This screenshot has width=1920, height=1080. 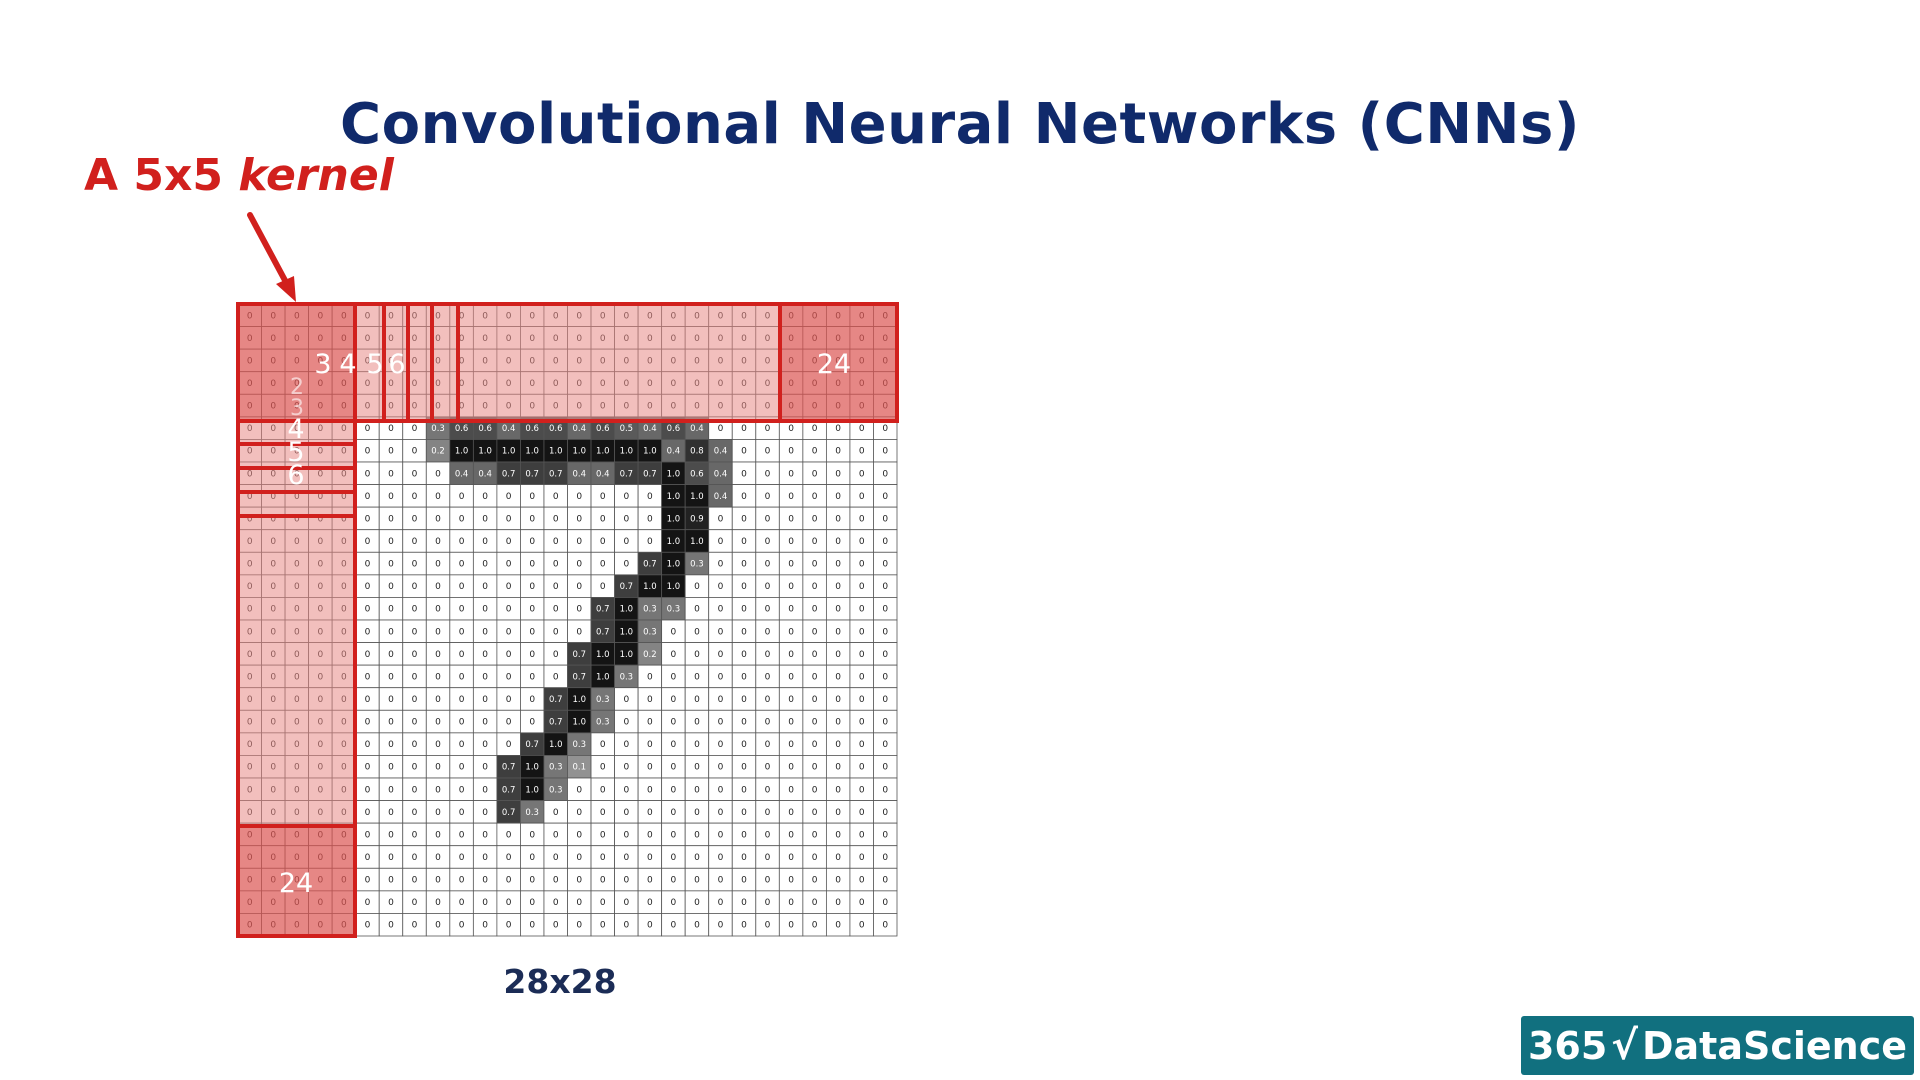 I want to click on checkmark-icon: √, so click(x=1624, y=1045).